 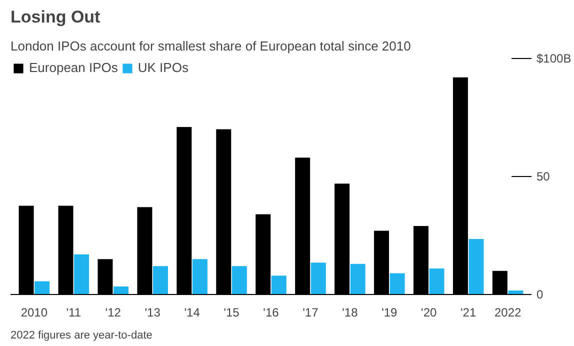 What do you see at coordinates (468, 313) in the screenshot?
I see `x-tick-label: '21` at bounding box center [468, 313].